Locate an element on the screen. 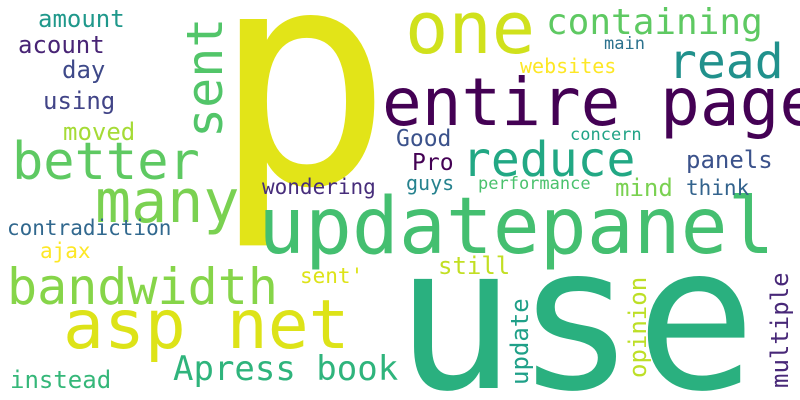 Image resolution: width=800 pixels, height=400 pixels. word-multiple: multiple is located at coordinates (780, 330).